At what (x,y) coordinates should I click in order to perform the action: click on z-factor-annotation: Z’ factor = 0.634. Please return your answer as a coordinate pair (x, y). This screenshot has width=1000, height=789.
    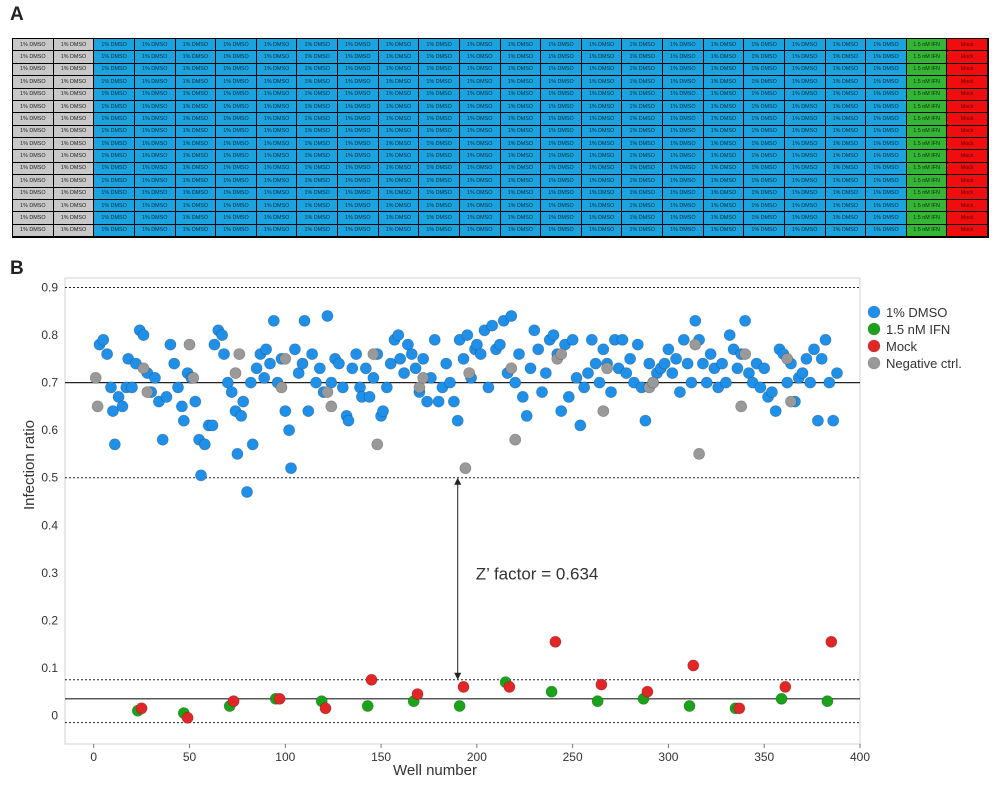
    Looking at the image, I should click on (537, 574).